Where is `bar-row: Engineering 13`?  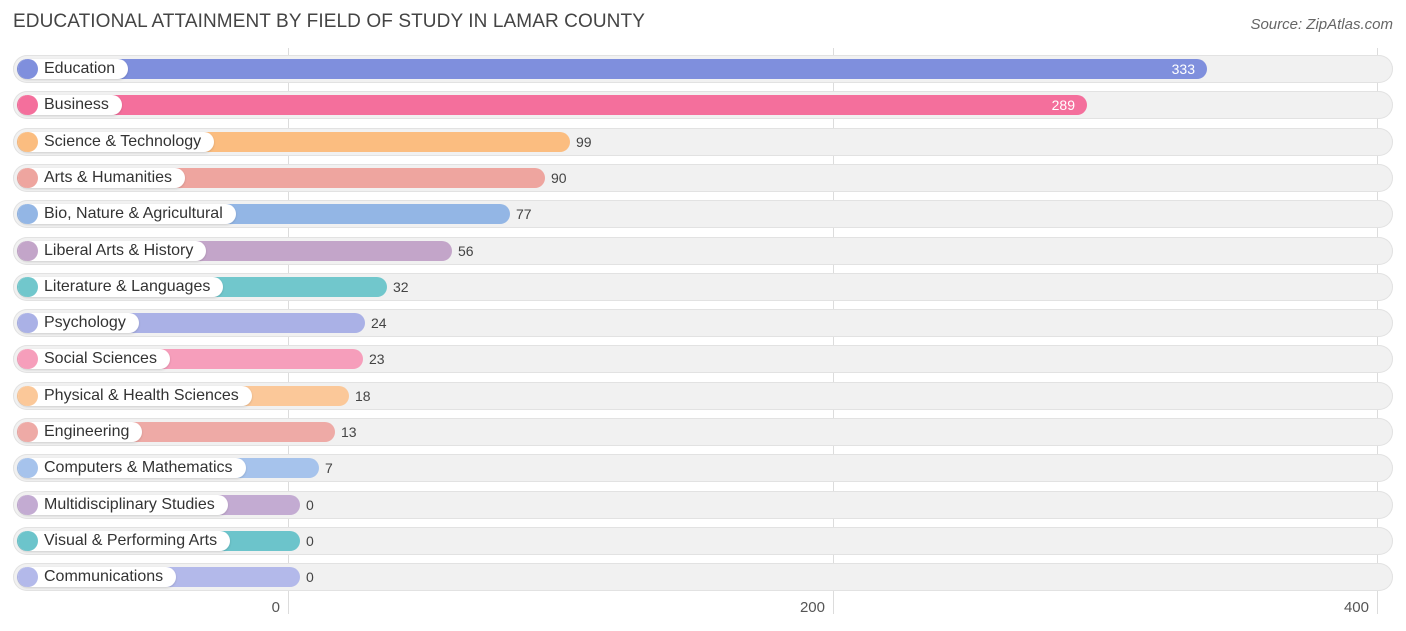
bar-row: Engineering 13 is located at coordinates (703, 432).